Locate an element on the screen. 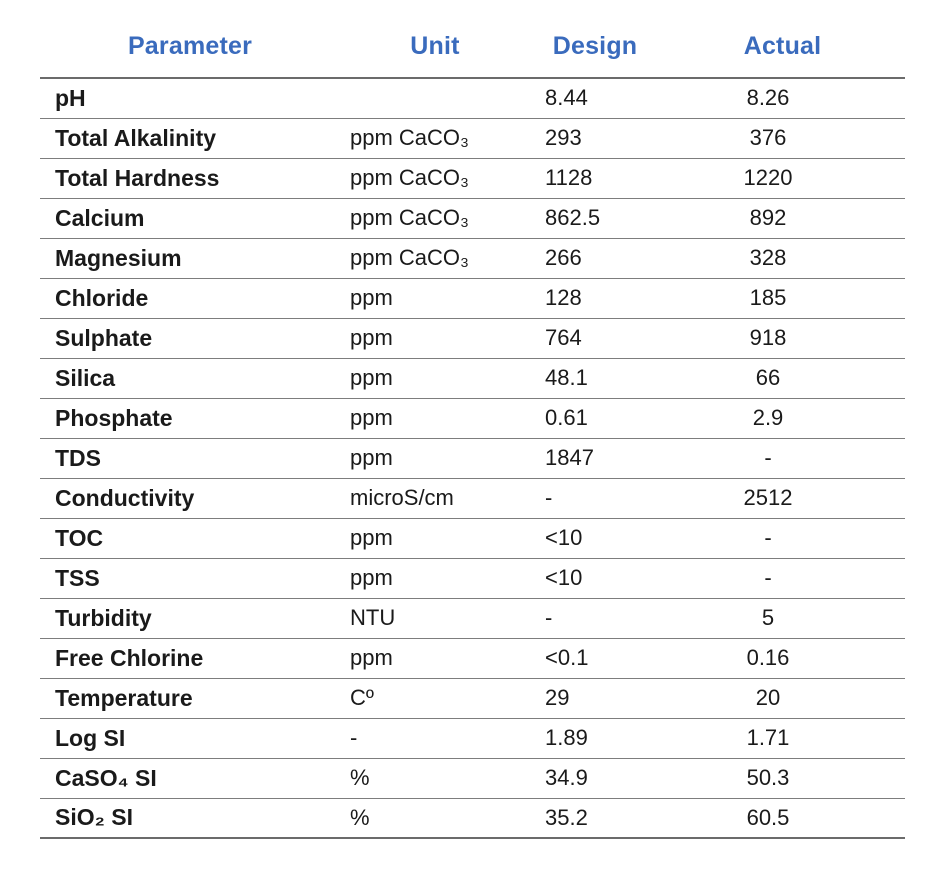  cell-design: 128 is located at coordinates (595, 298).